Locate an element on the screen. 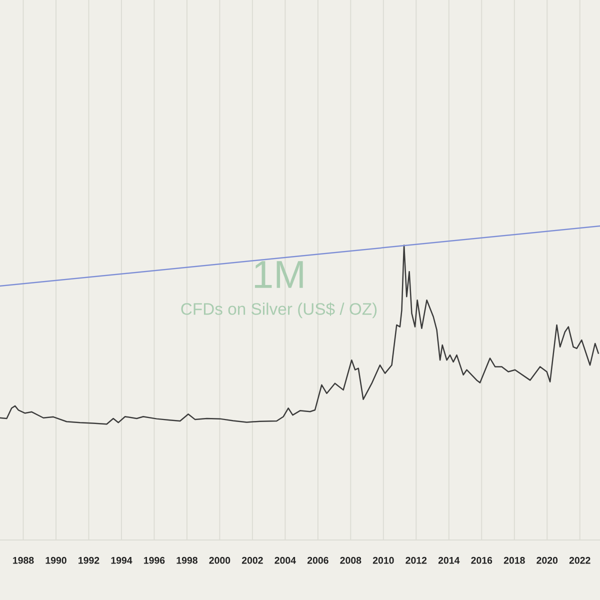 The height and width of the screenshot is (600, 600). x-tick-label: 2016 is located at coordinates (481, 560).